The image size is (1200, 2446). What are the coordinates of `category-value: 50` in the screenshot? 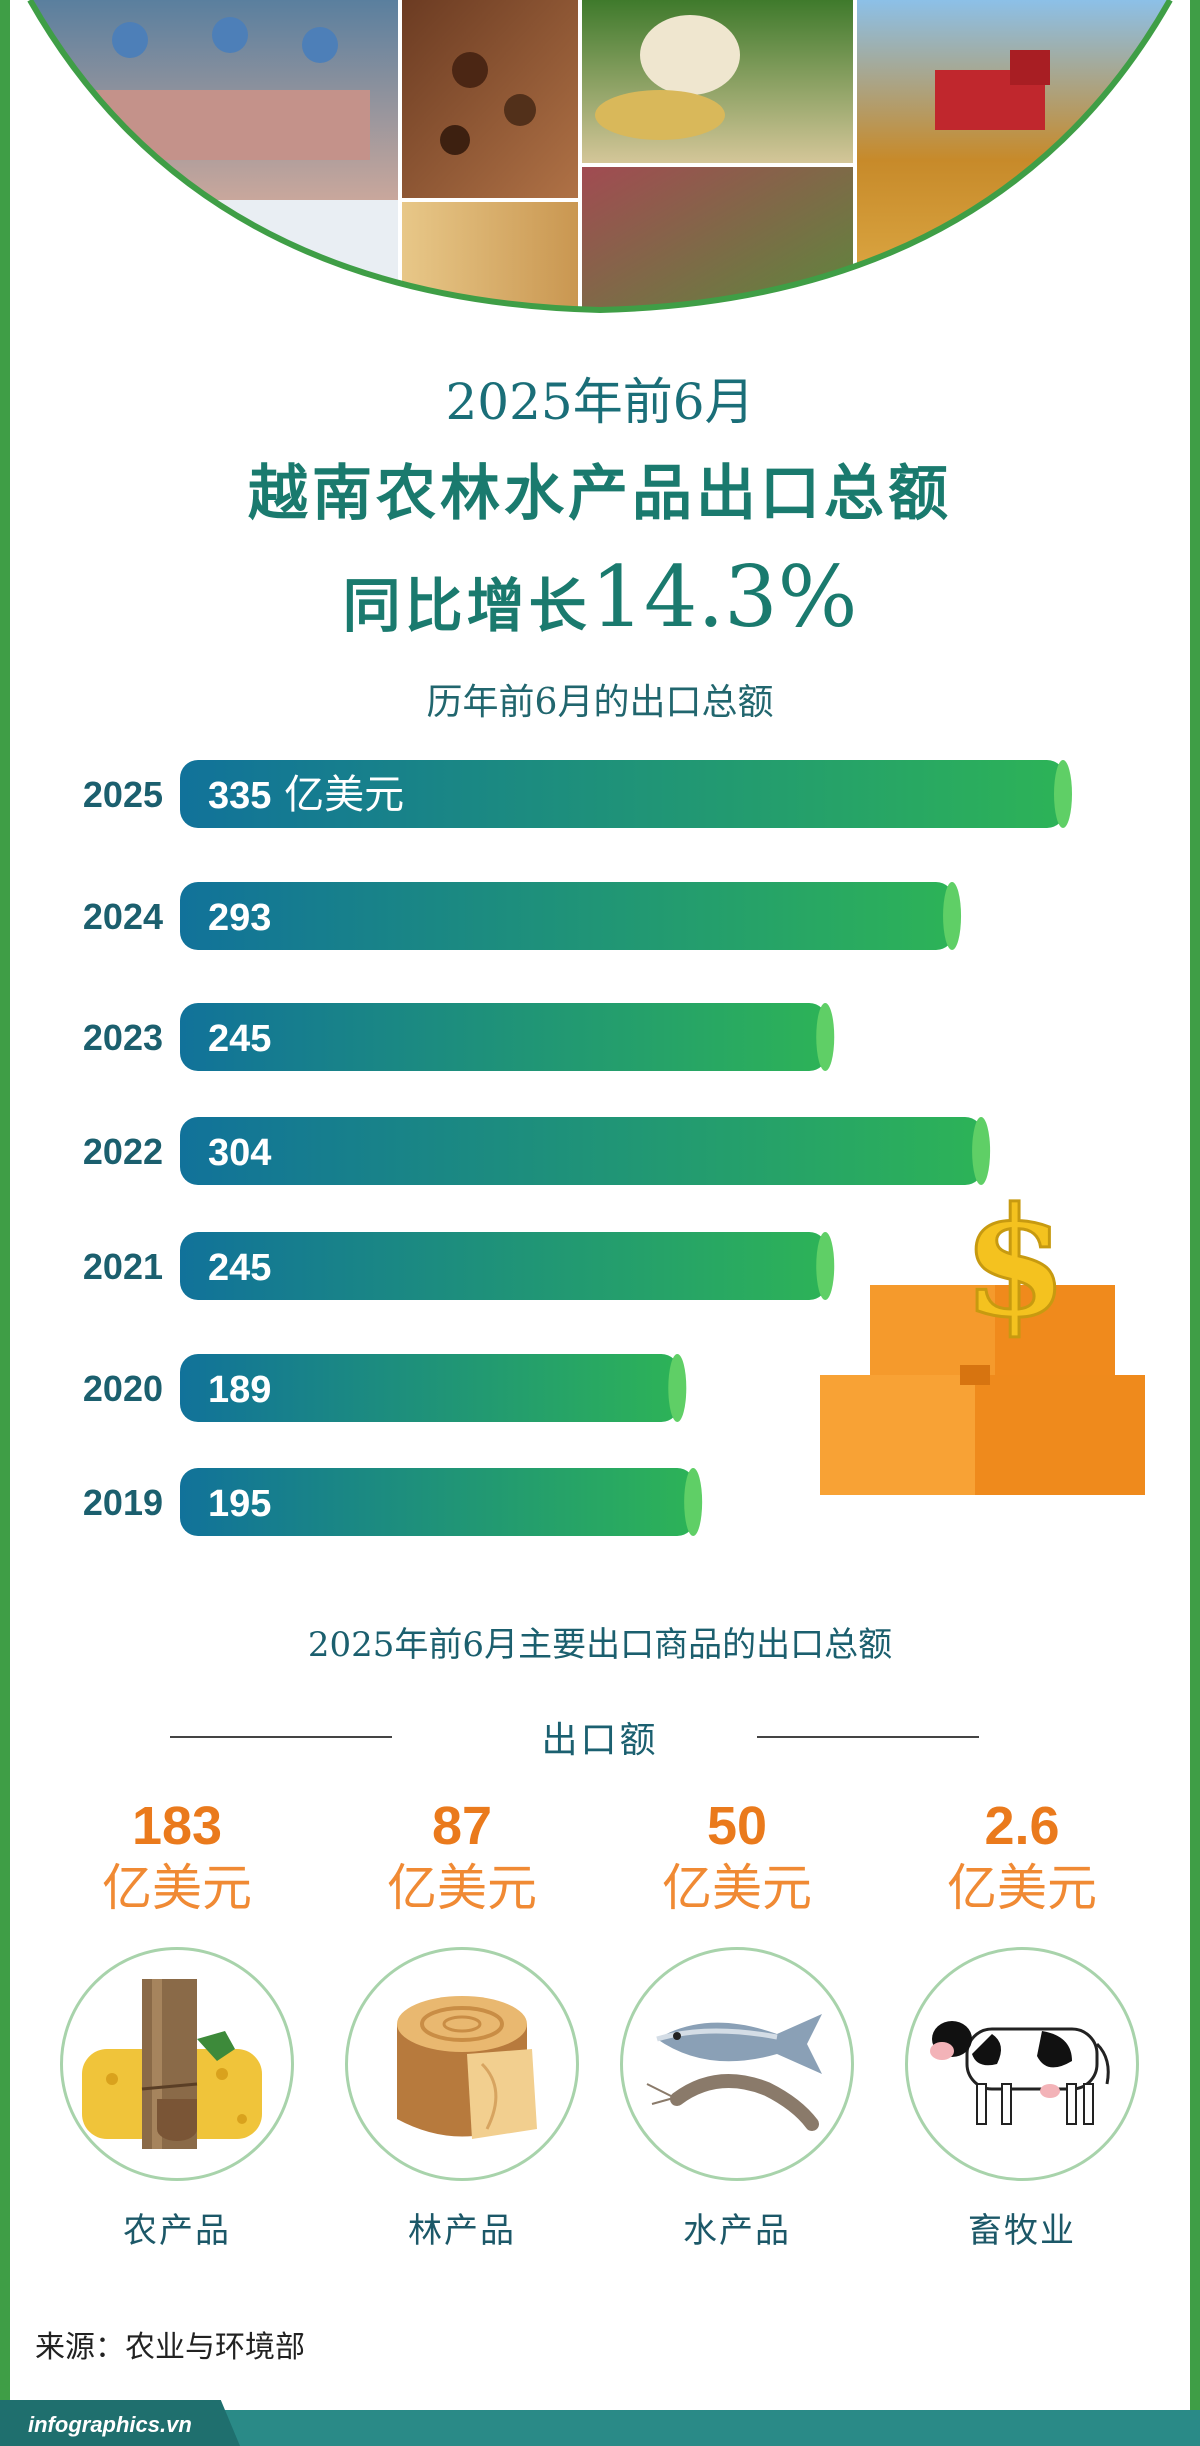 It's located at (737, 1826).